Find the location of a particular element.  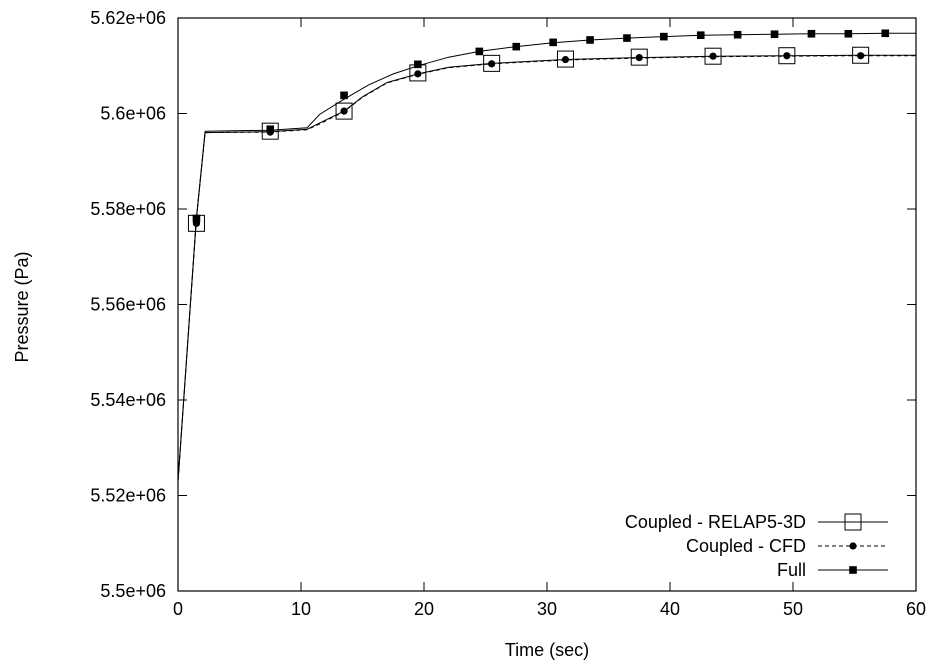

y-axis-label: Pressure (Pa) is located at coordinates (22, 306).